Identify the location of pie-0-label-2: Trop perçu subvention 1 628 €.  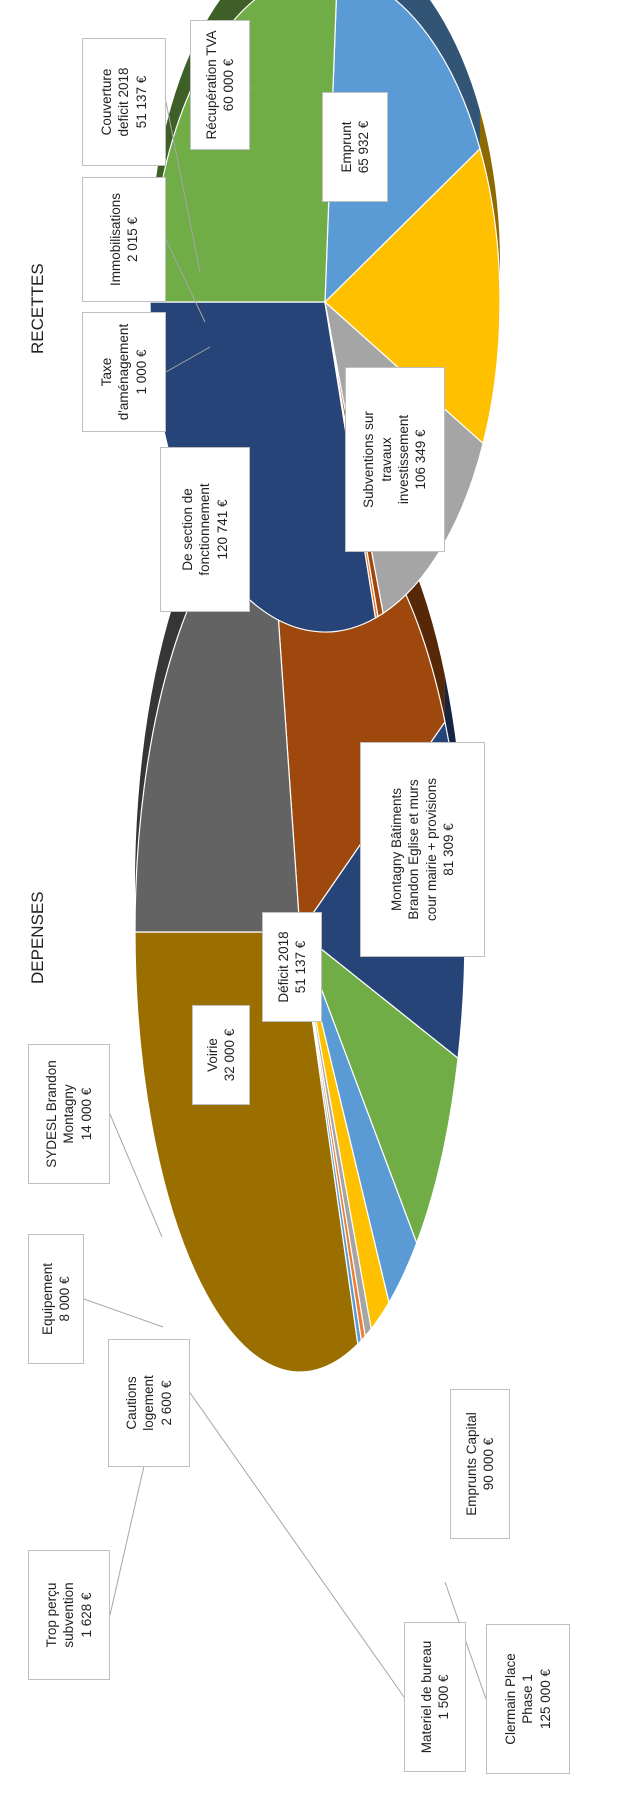
(69, 1615).